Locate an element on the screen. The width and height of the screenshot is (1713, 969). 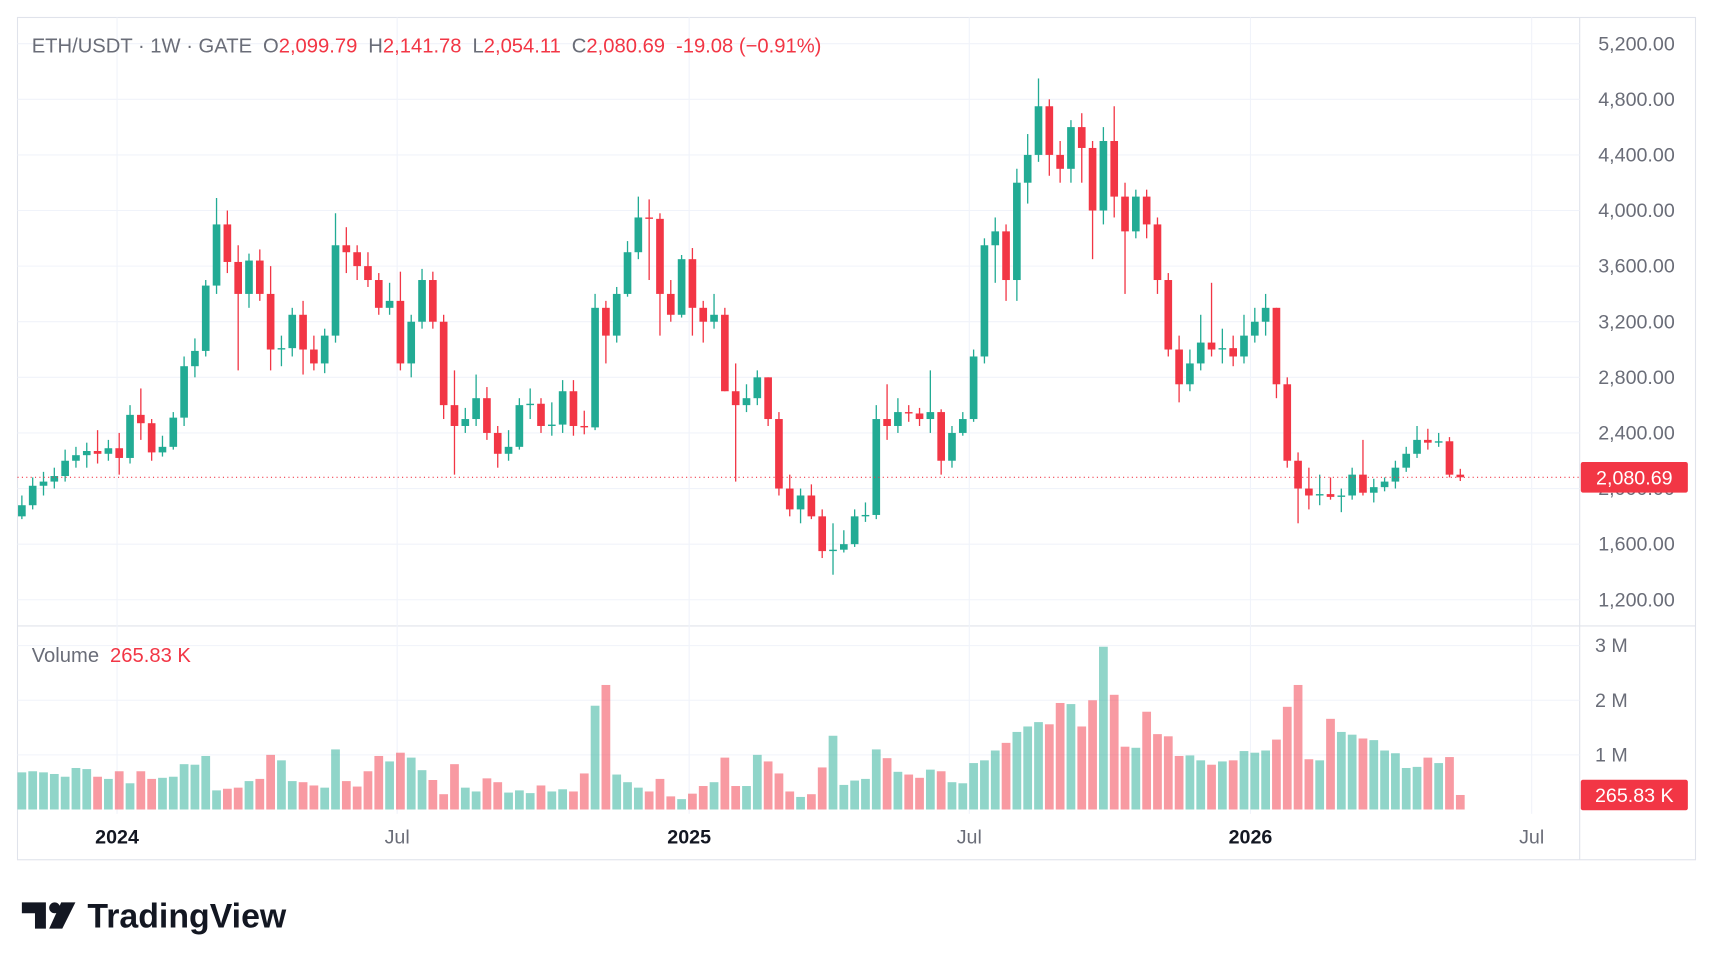
logo-dot is located at coordinates (55, 908).